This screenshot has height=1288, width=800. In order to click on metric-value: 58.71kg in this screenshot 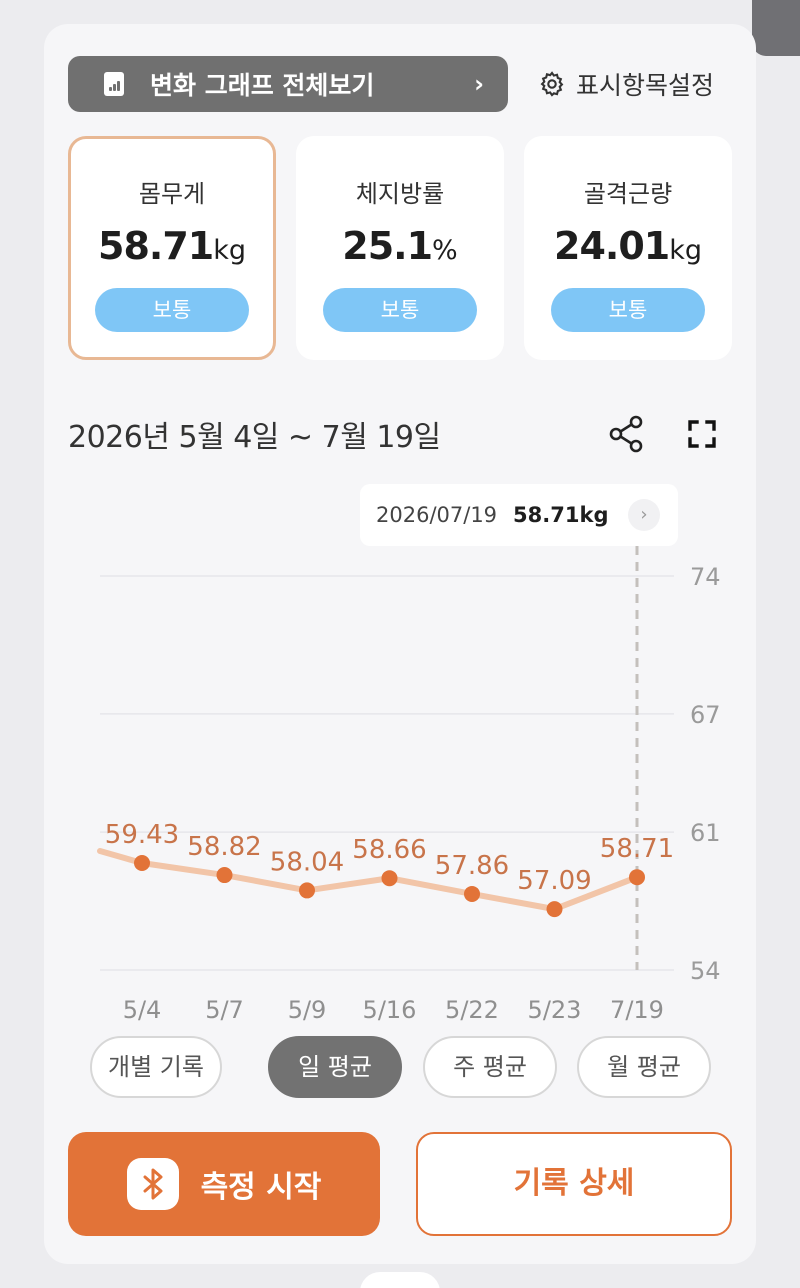, I will do `click(172, 246)`.